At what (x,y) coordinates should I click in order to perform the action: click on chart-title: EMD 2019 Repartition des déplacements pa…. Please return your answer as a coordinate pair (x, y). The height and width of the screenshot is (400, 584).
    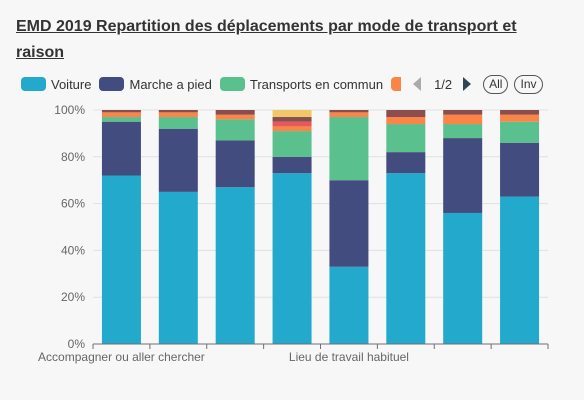
    Looking at the image, I should click on (266, 39).